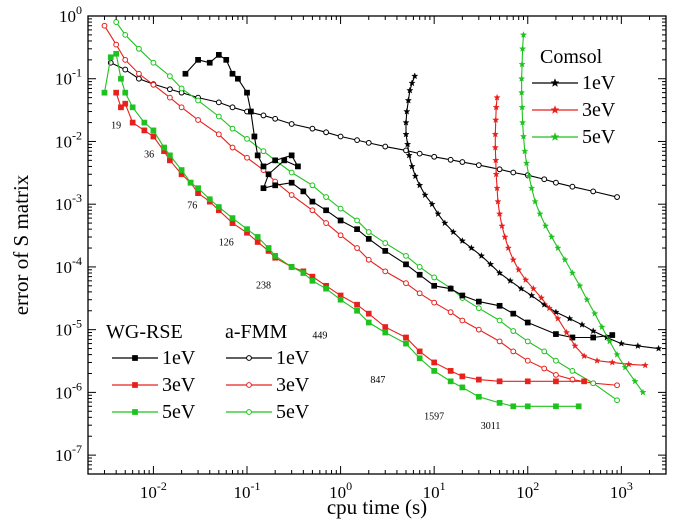  Describe the element at coordinates (491, 426) in the screenshot. I see `point-annotation: 3011` at that location.